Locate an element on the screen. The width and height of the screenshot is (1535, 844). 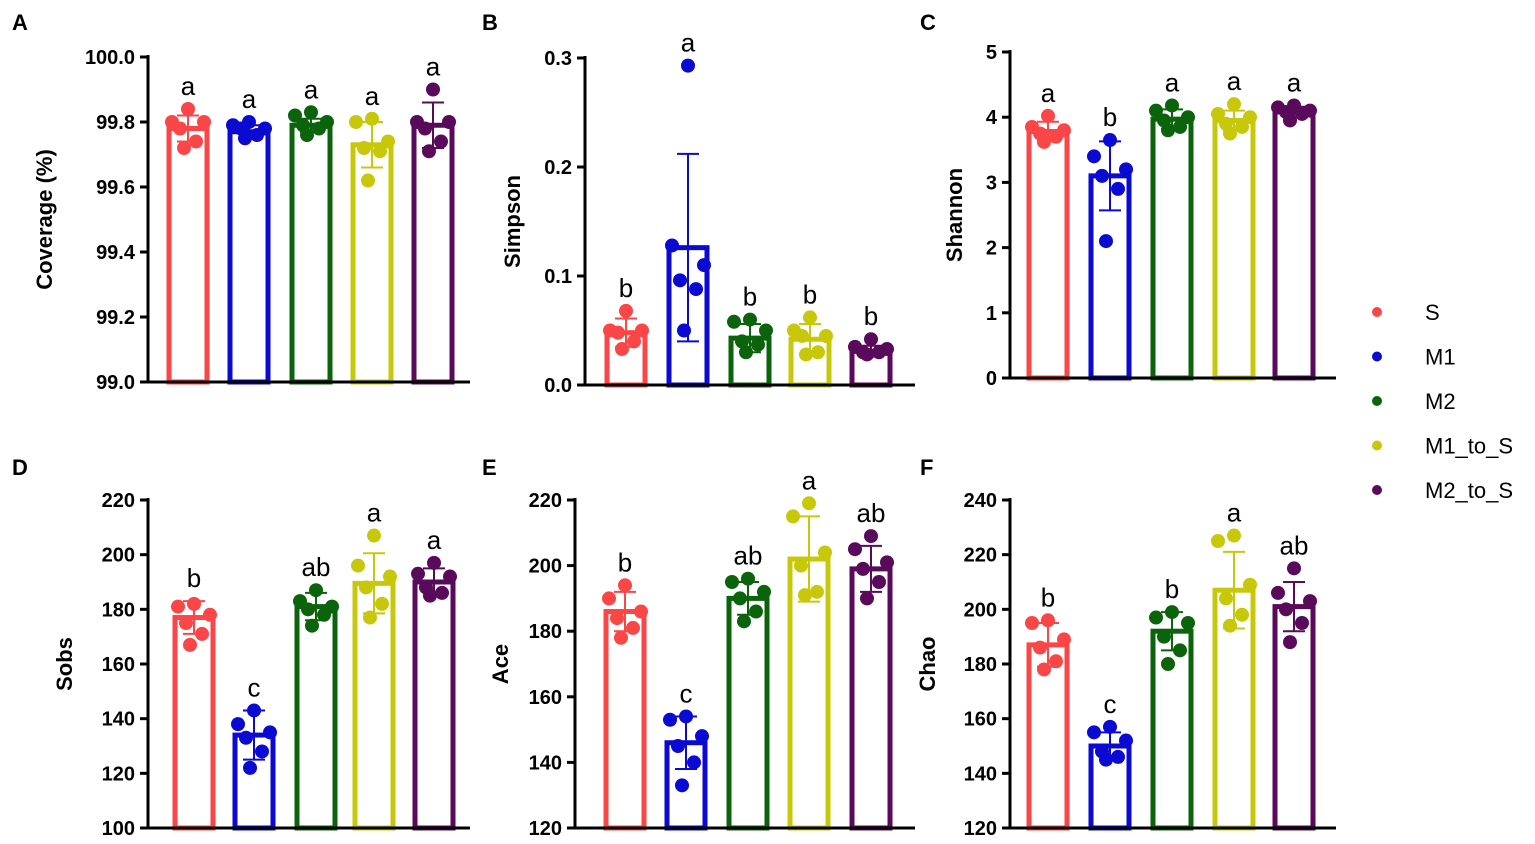
y-axis-label: Sobs is located at coordinates (64, 664).